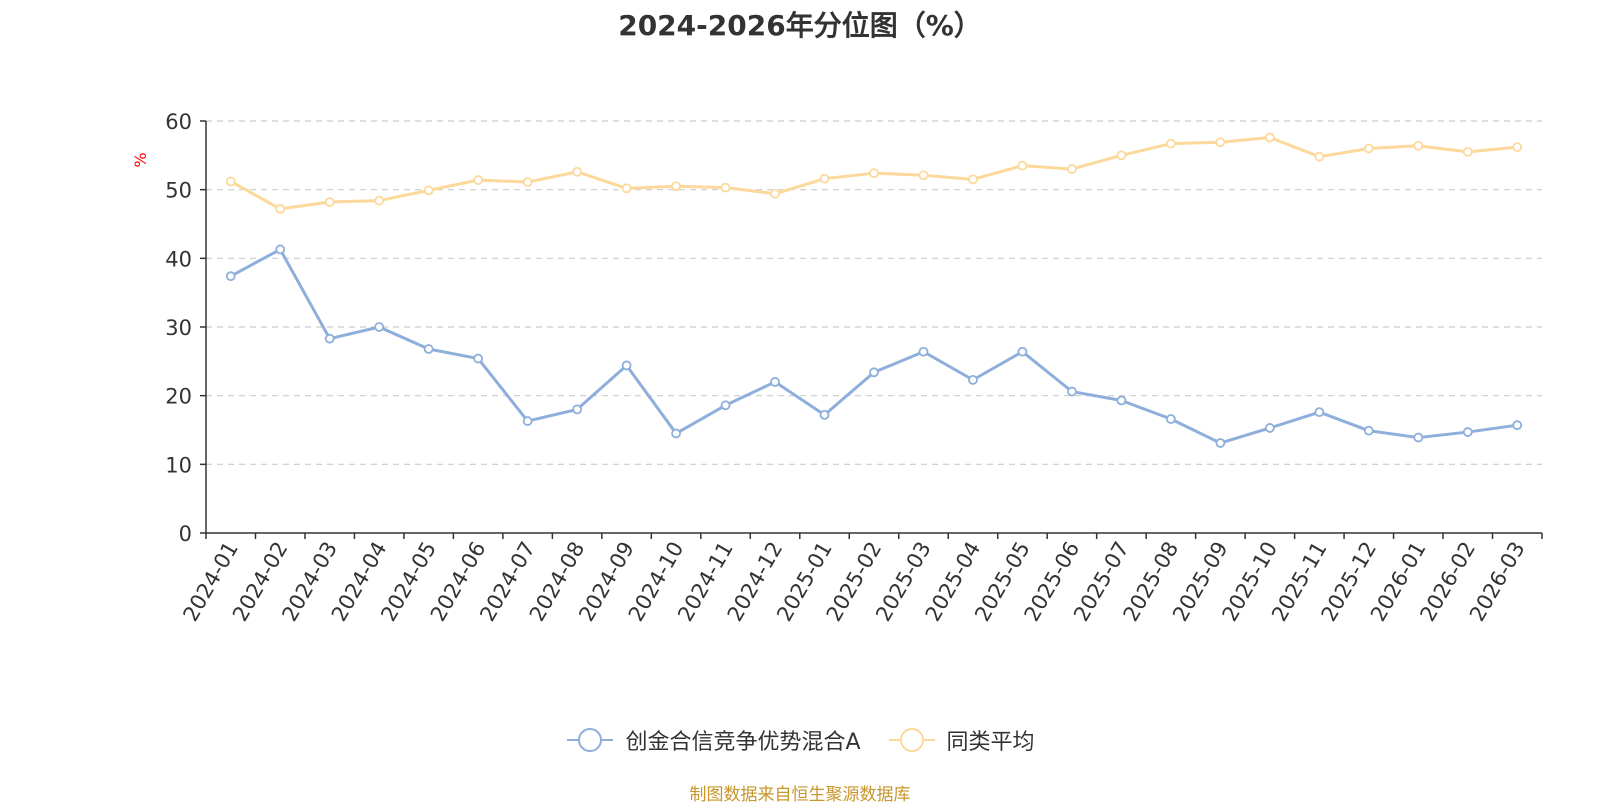 The width and height of the screenshot is (1600, 805). What do you see at coordinates (178, 122) in the screenshot?
I see `y-tick-label: 60` at bounding box center [178, 122].